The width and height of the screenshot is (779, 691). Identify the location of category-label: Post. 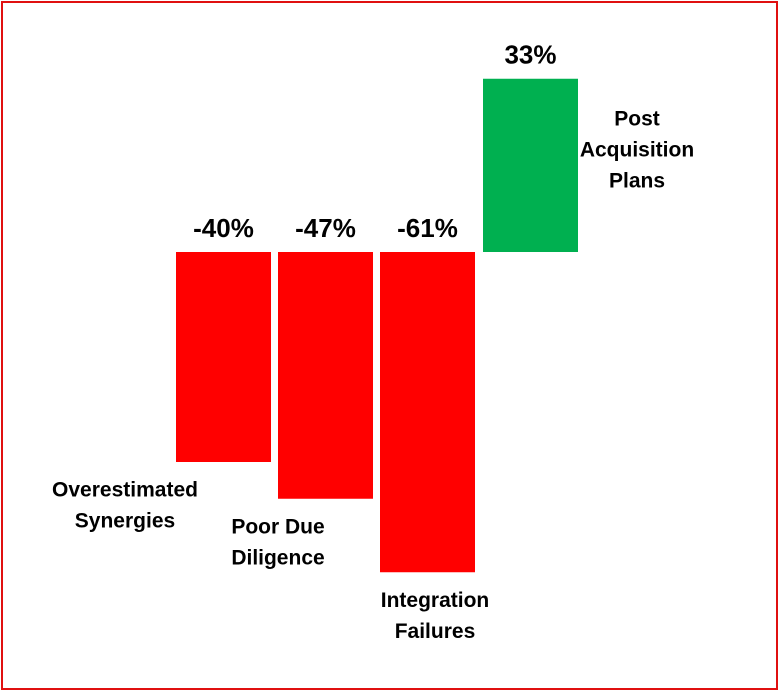
(637, 119).